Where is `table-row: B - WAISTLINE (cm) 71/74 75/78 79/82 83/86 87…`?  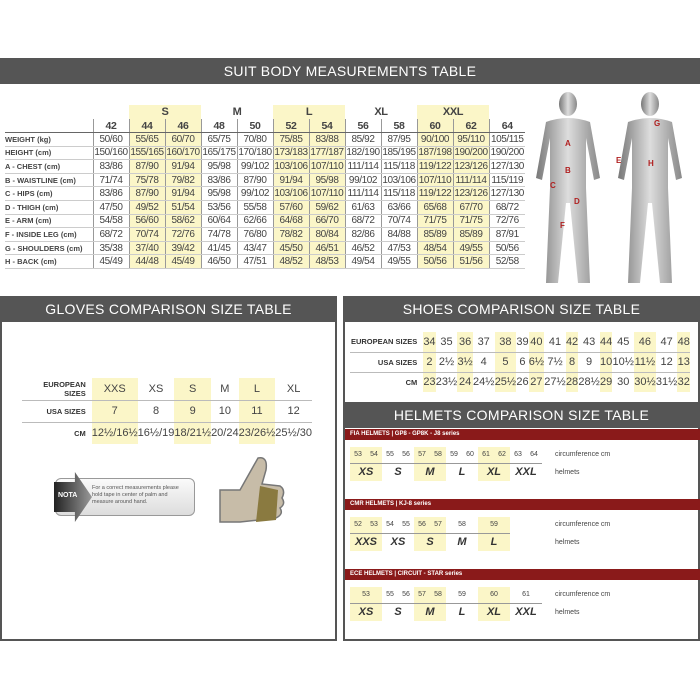 table-row: B - WAISTLINE (cm) 71/74 75/78 79/82 83/86 87… is located at coordinates (265, 180).